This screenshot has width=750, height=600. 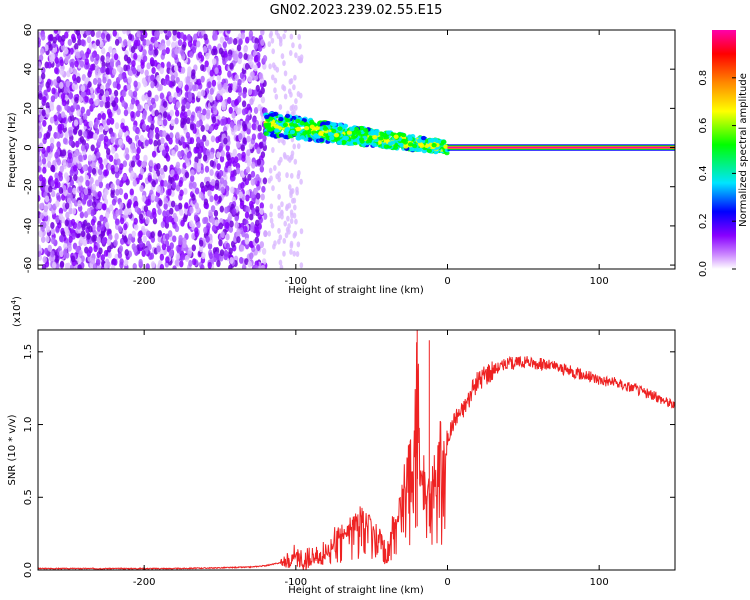 What do you see at coordinates (16, 311) in the screenshot?
I see `snr-multiplier: (x104)` at bounding box center [16, 311].